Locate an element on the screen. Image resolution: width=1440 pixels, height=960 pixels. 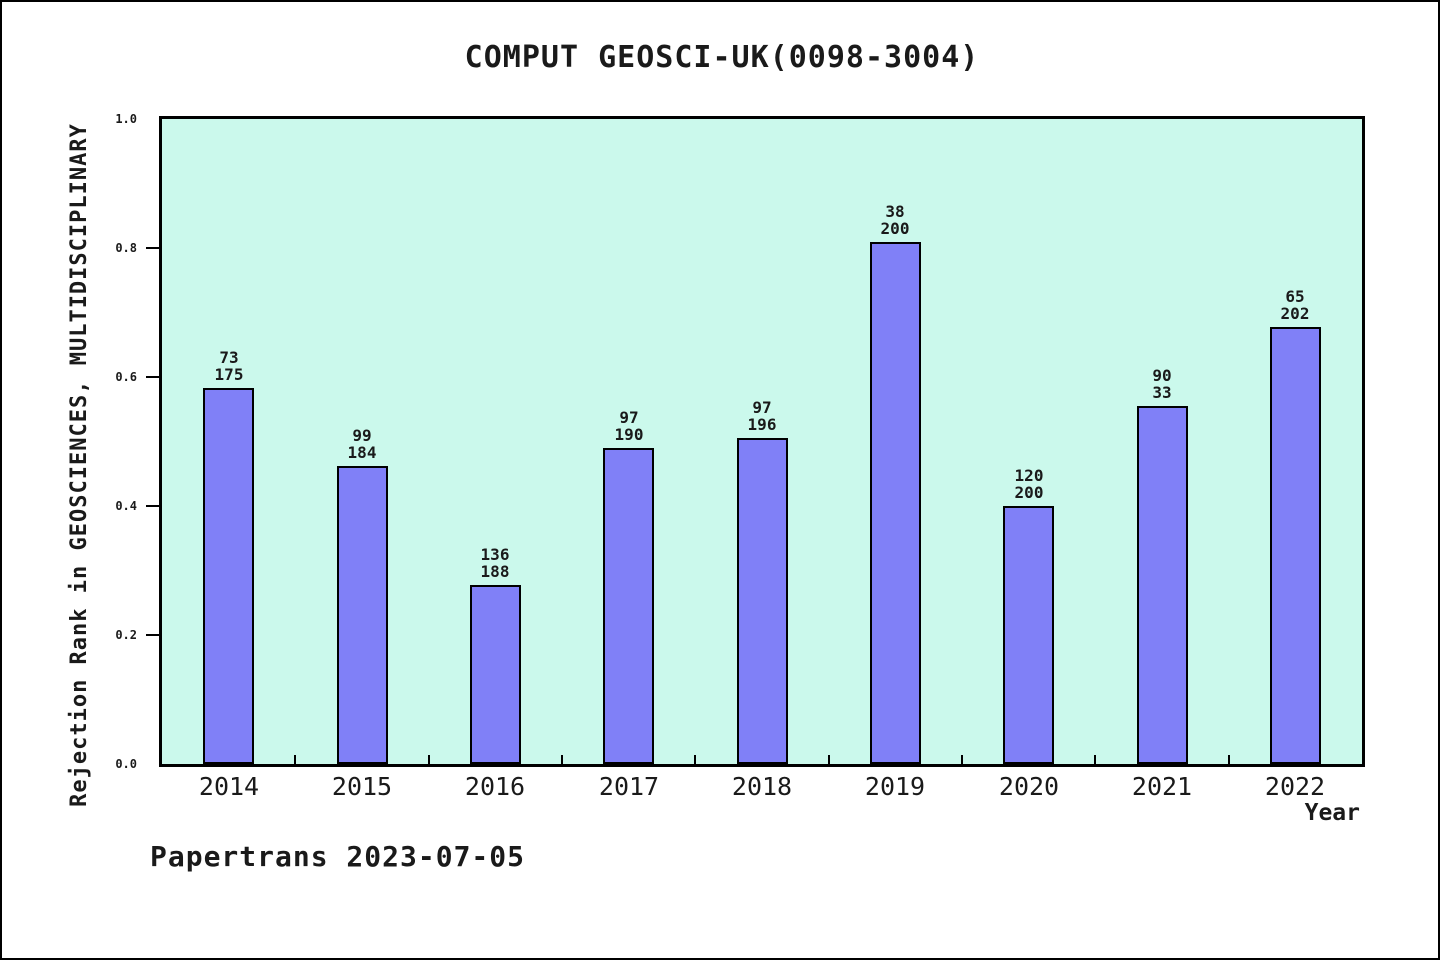
bar-value-label-2018: 97 196 is located at coordinates (762, 417).